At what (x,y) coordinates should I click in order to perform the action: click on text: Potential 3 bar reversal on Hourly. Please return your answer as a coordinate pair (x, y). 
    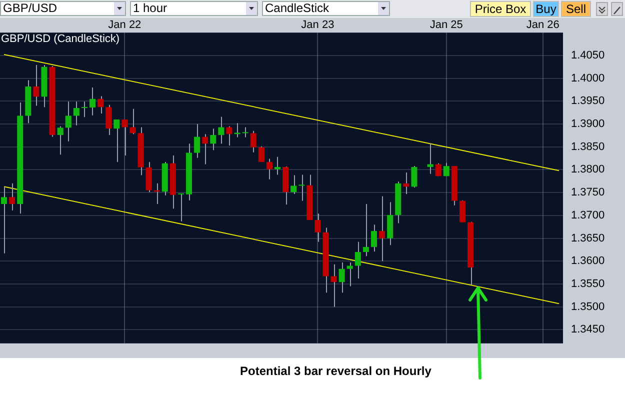
    Looking at the image, I should click on (336, 371).